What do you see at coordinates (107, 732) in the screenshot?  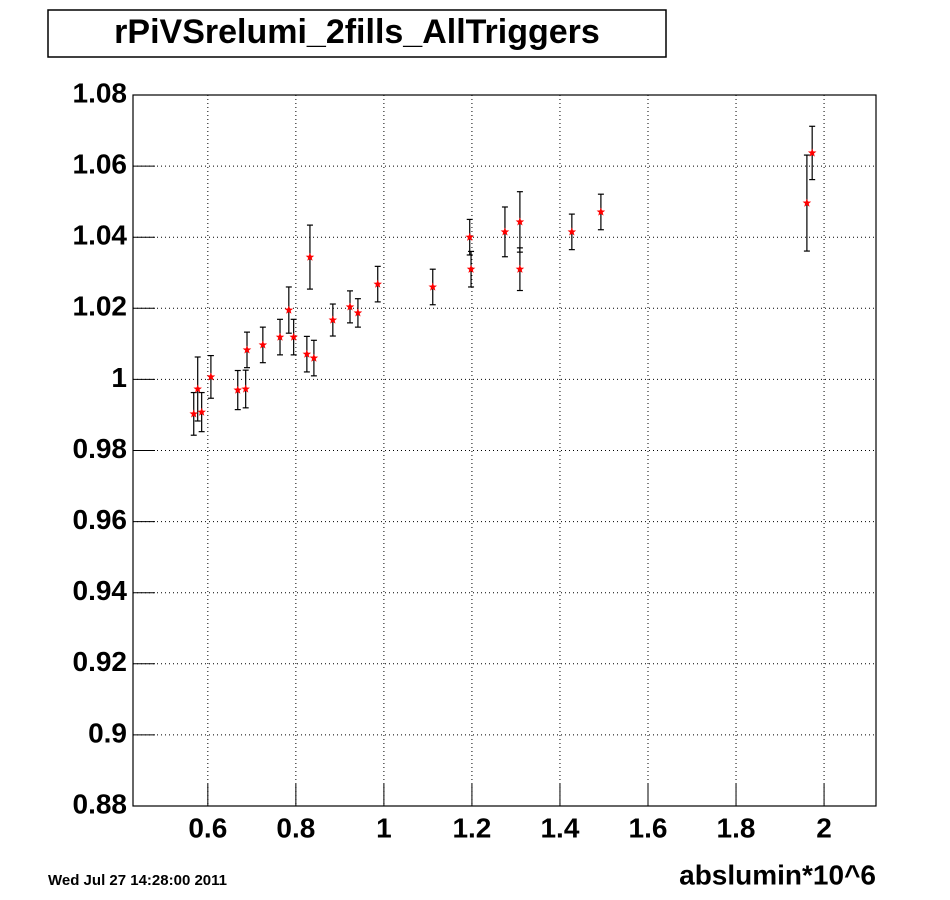 I see `y-tick-label: 0.9` at bounding box center [107, 732].